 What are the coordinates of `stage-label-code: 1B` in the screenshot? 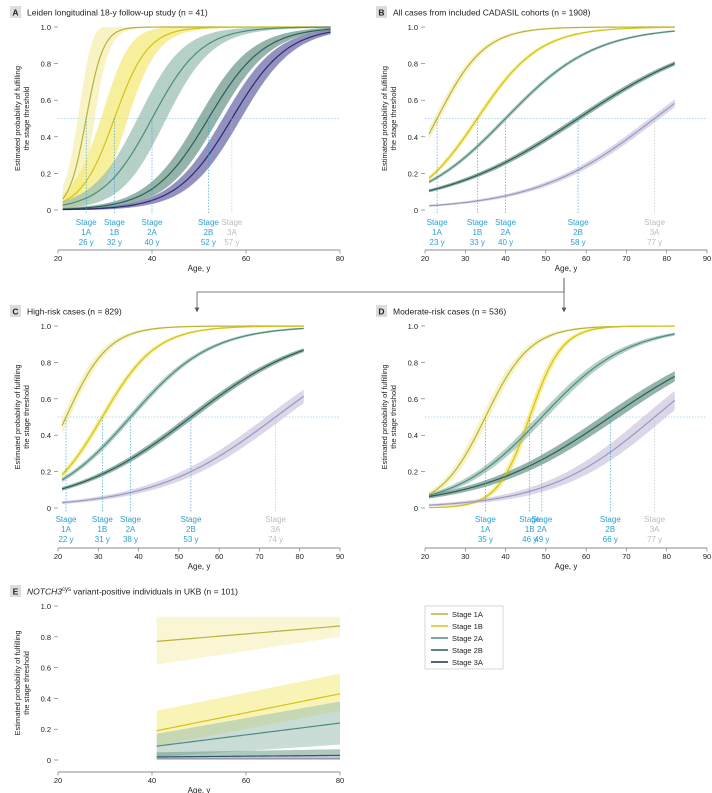 It's located at (477, 232).